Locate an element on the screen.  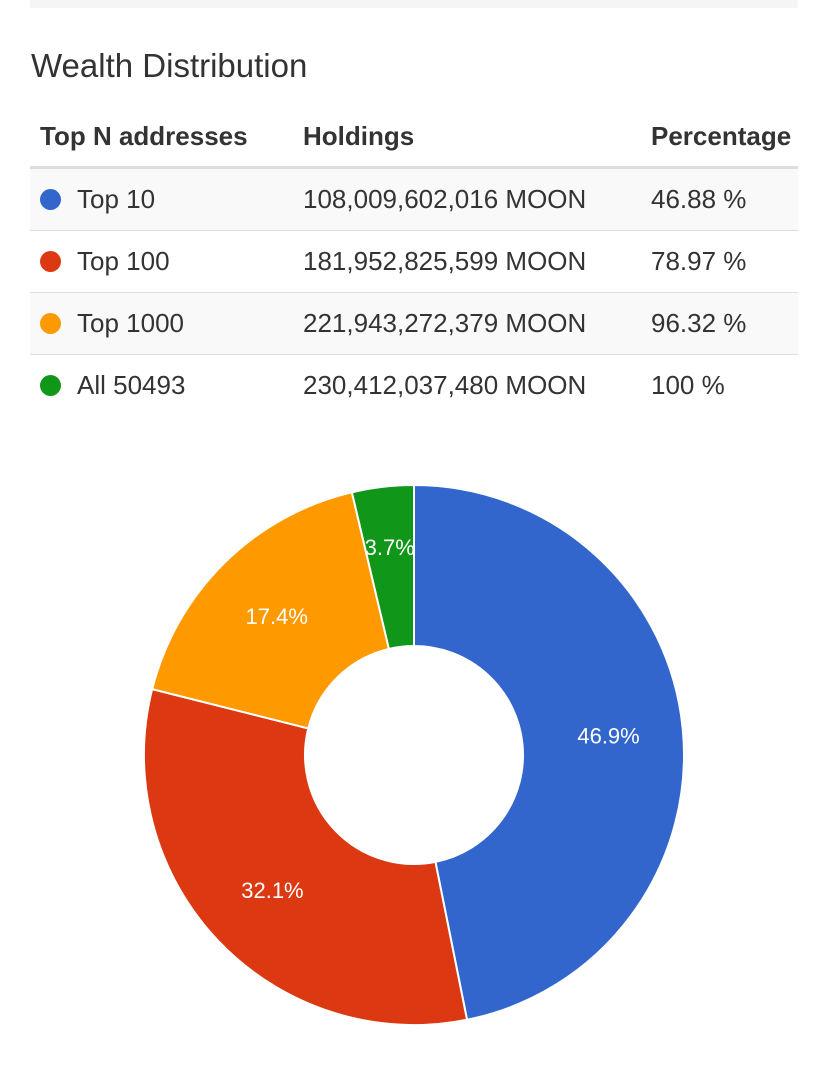
percentage-cell: 100 % is located at coordinates (719, 385).